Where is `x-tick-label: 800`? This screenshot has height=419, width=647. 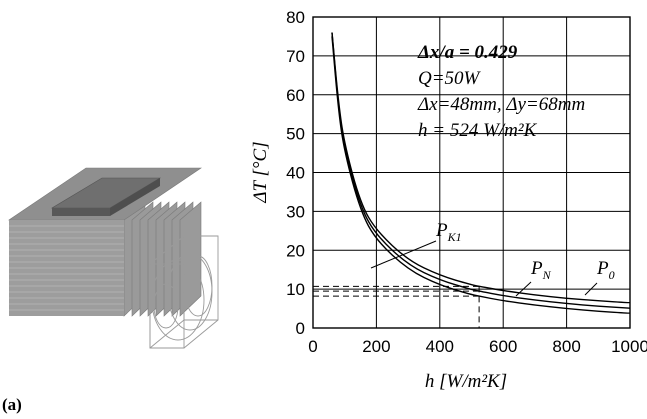
x-tick-label: 800 is located at coordinates (566, 346).